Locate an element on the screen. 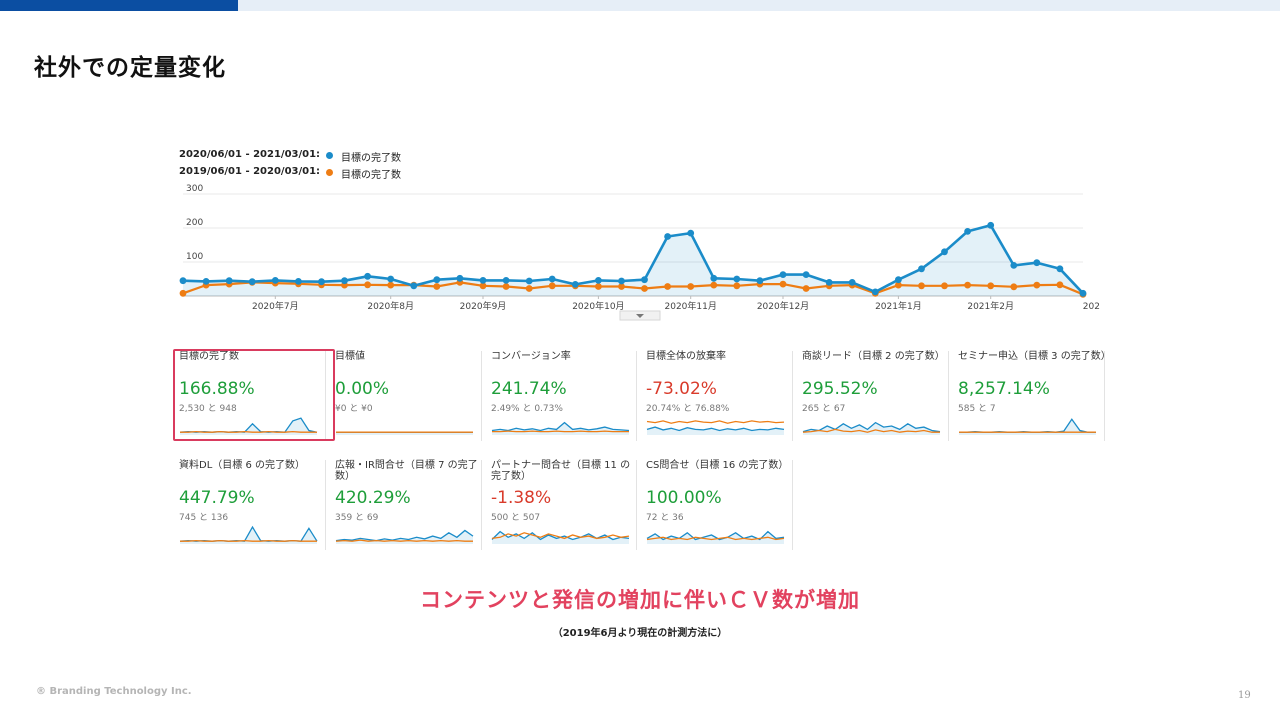  tile-percent: 447.79% is located at coordinates (217, 498).